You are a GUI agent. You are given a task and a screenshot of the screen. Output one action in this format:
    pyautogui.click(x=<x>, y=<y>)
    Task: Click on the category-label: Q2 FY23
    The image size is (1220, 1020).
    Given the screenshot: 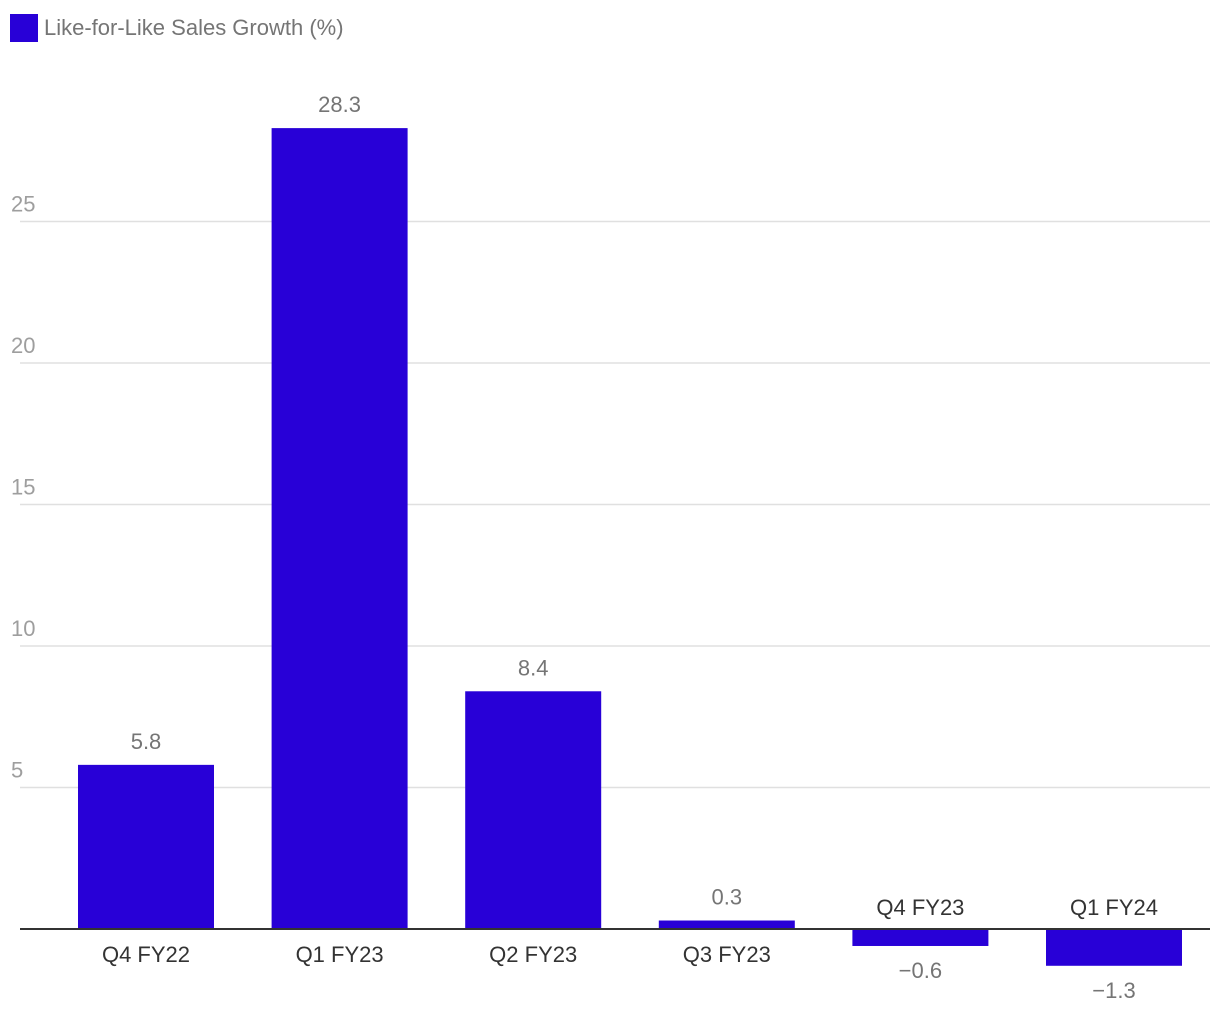 What is the action you would take?
    pyautogui.click(x=533, y=954)
    